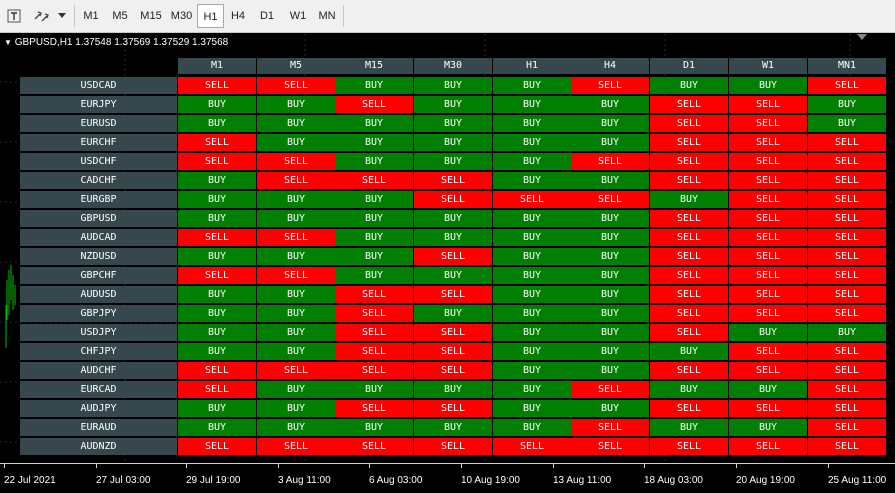 This screenshot has width=895, height=493. I want to click on symbol-label-usdchf: USDCHF, so click(98, 161).